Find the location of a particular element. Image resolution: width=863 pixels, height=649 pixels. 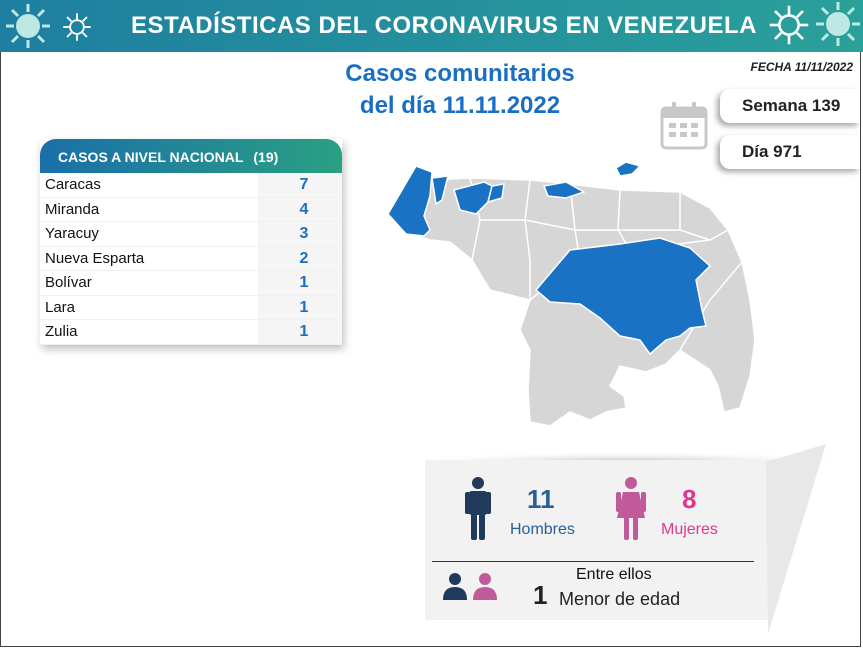

state-name: Miranda is located at coordinates (149, 209).